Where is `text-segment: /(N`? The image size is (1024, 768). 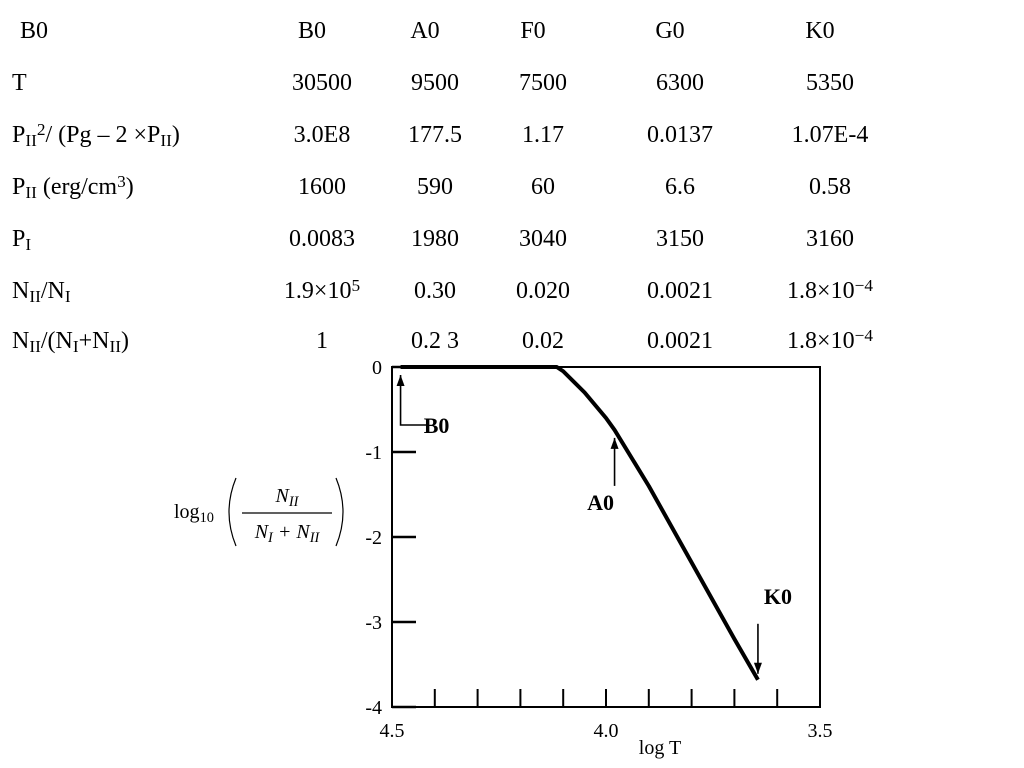 text-segment: /(N is located at coordinates (57, 341).